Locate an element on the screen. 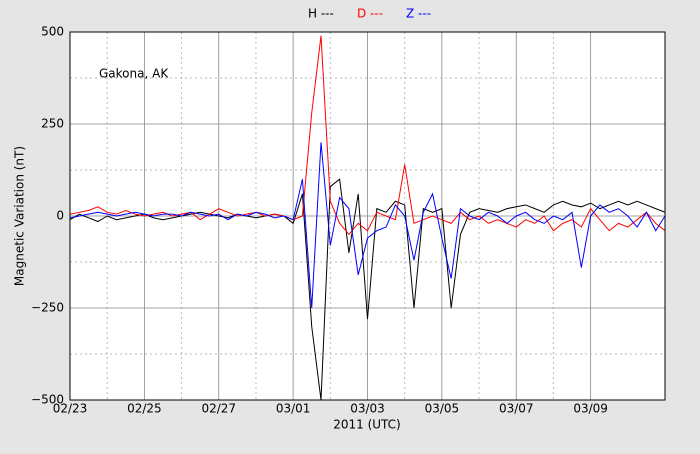  y-tick-label: −250 is located at coordinates (47, 308).